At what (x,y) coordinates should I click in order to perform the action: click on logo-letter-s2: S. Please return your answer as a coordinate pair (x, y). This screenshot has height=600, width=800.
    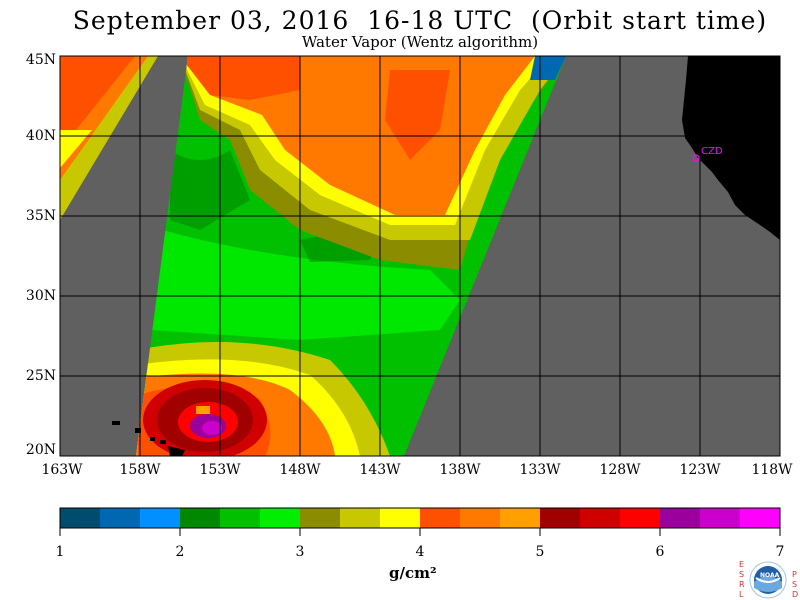
    Looking at the image, I should click on (795, 584).